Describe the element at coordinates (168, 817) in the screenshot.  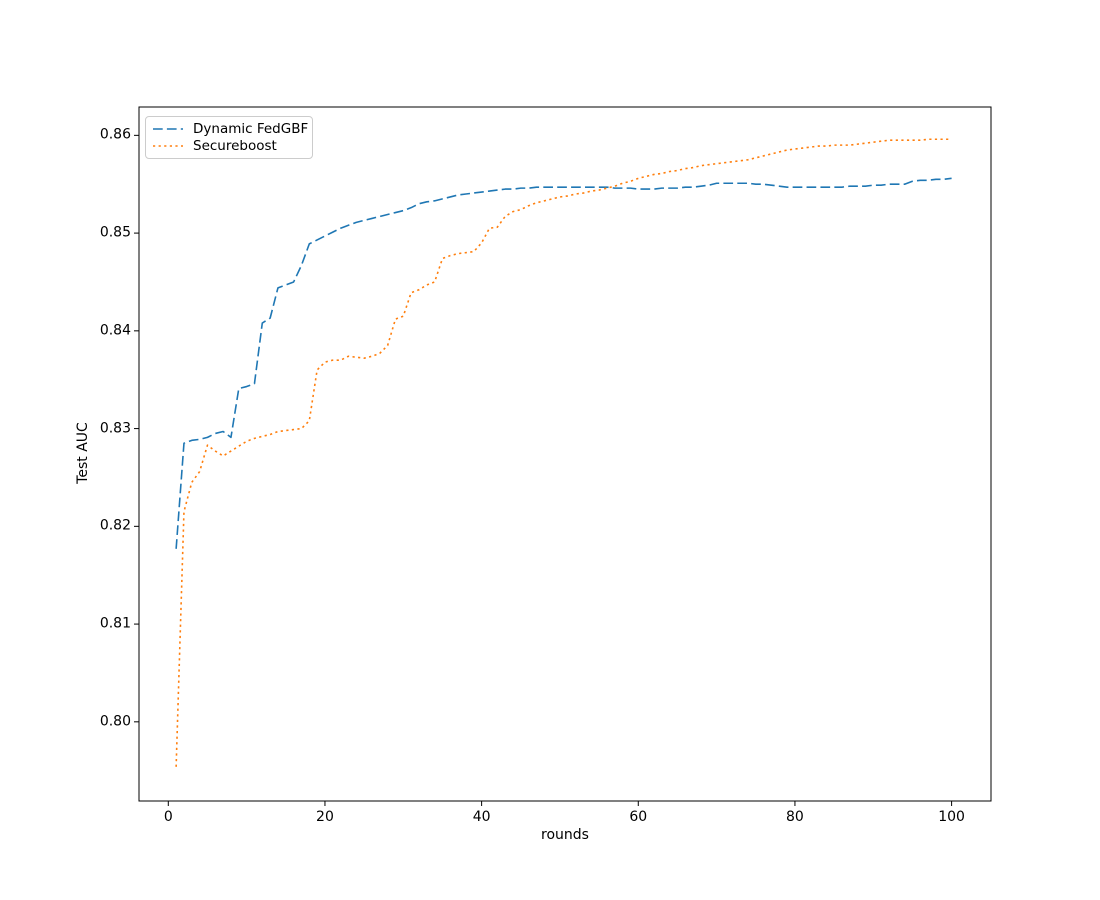
I see `x-tick-label: 0` at that location.